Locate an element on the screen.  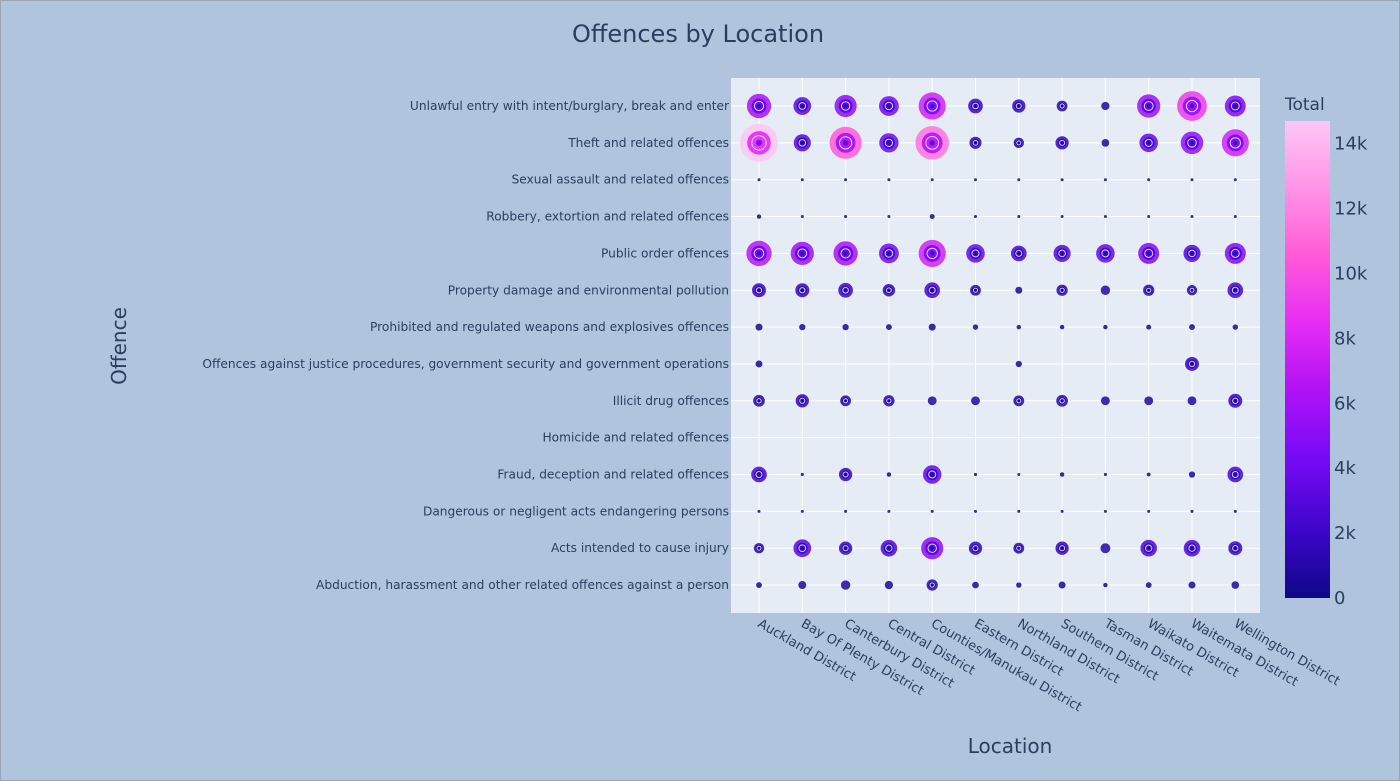
colorbar-tick-label: 0 is located at coordinates (1339, 598).